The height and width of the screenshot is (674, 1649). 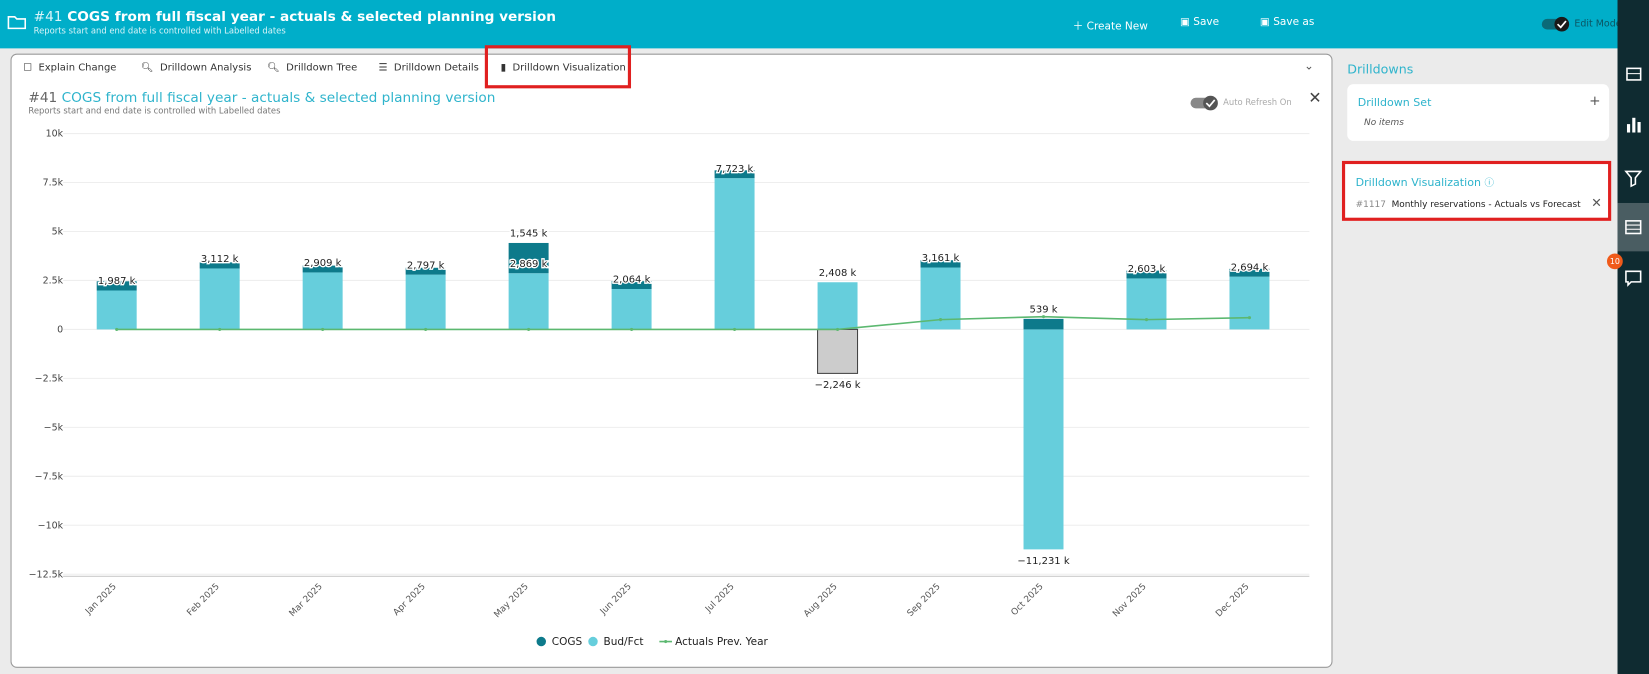 What do you see at coordinates (1633, 178) in the screenshot?
I see `rail-icons` at bounding box center [1633, 178].